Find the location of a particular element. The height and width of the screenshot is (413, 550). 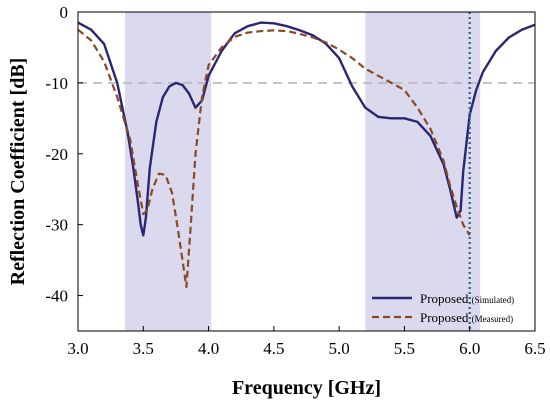

x-tick-label: 6.5 is located at coordinates (534, 348).